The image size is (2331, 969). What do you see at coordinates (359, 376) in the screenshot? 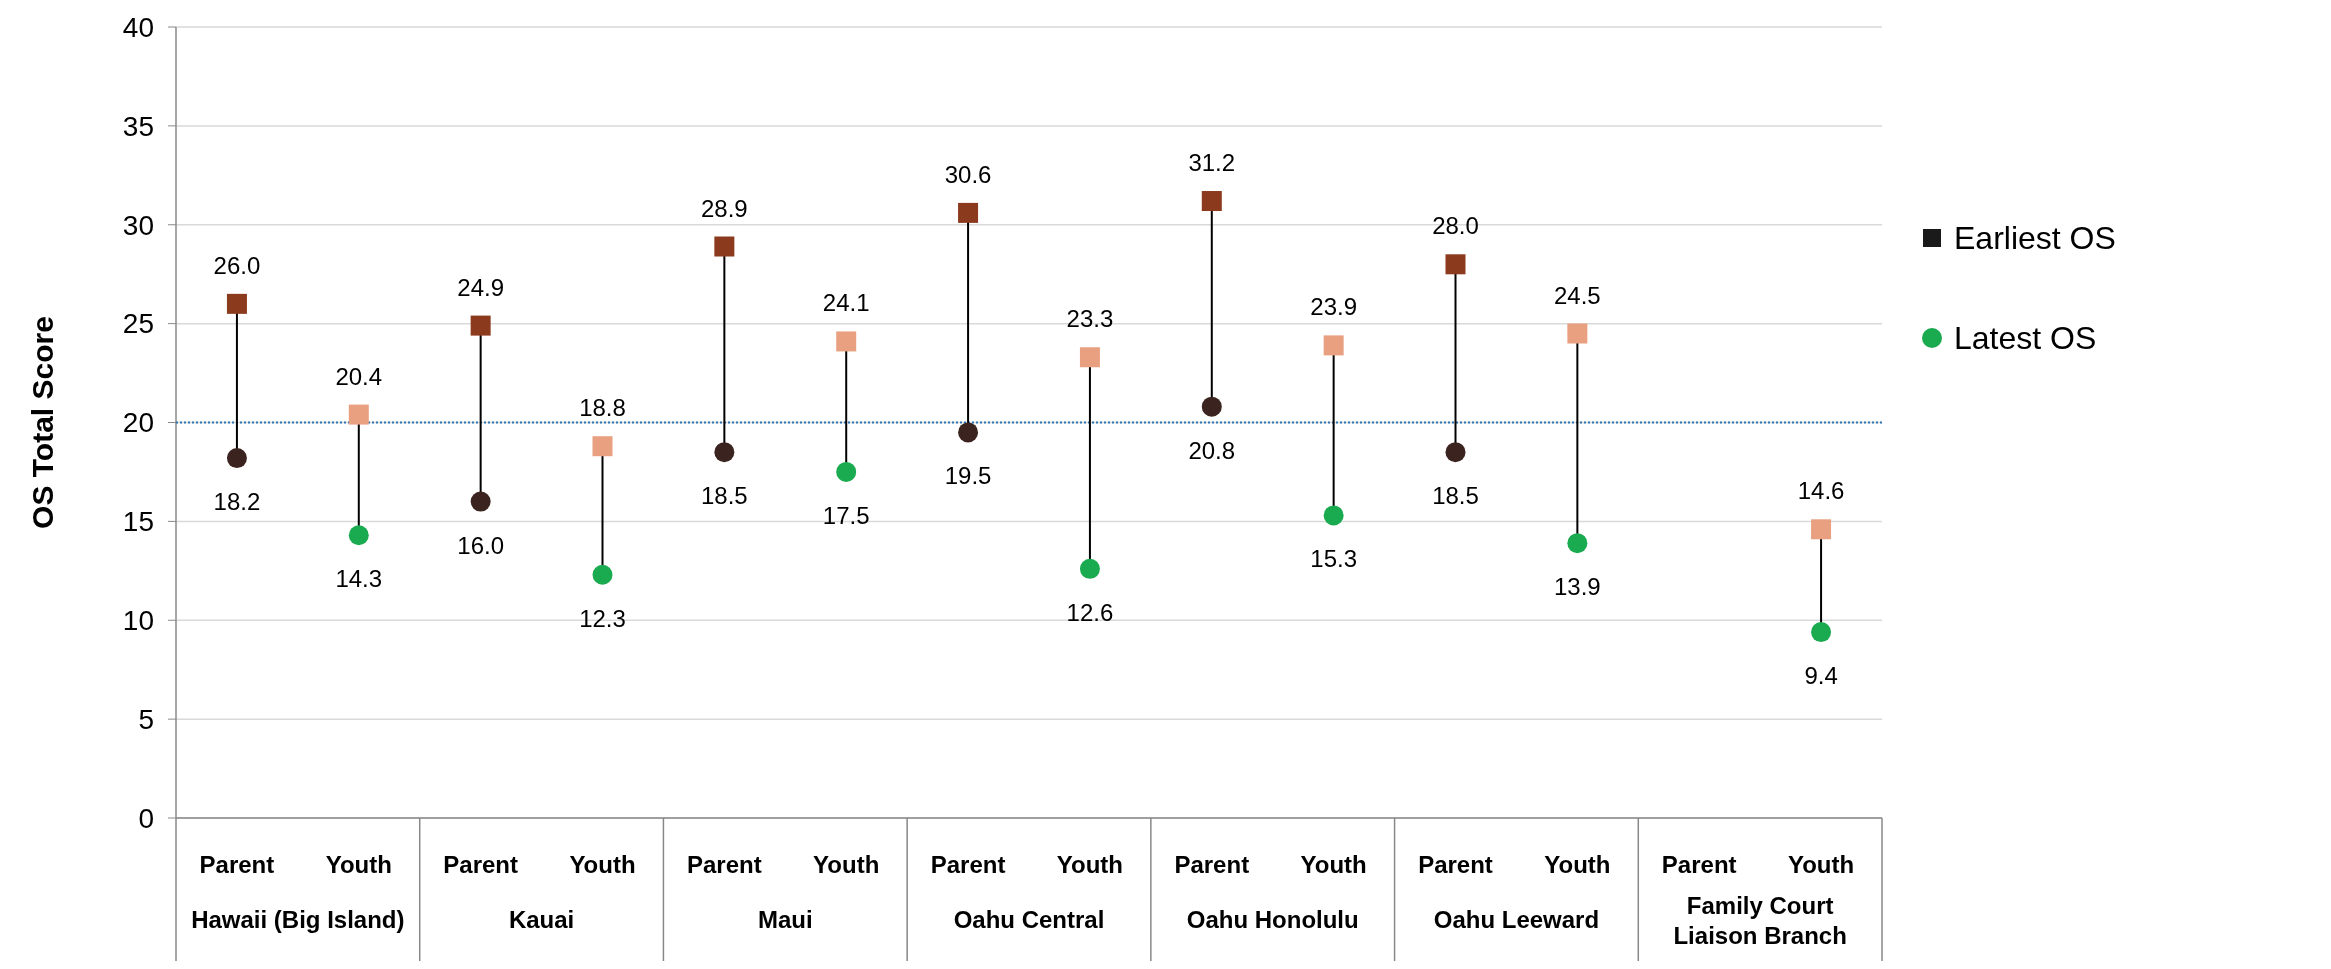
I see `data-label: 20.4` at bounding box center [359, 376].